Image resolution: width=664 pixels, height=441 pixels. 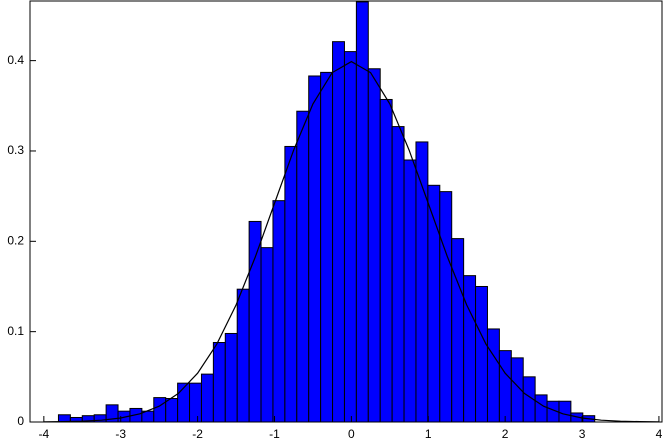 I want to click on y-tick-label: 0.1, so click(x=15, y=331).